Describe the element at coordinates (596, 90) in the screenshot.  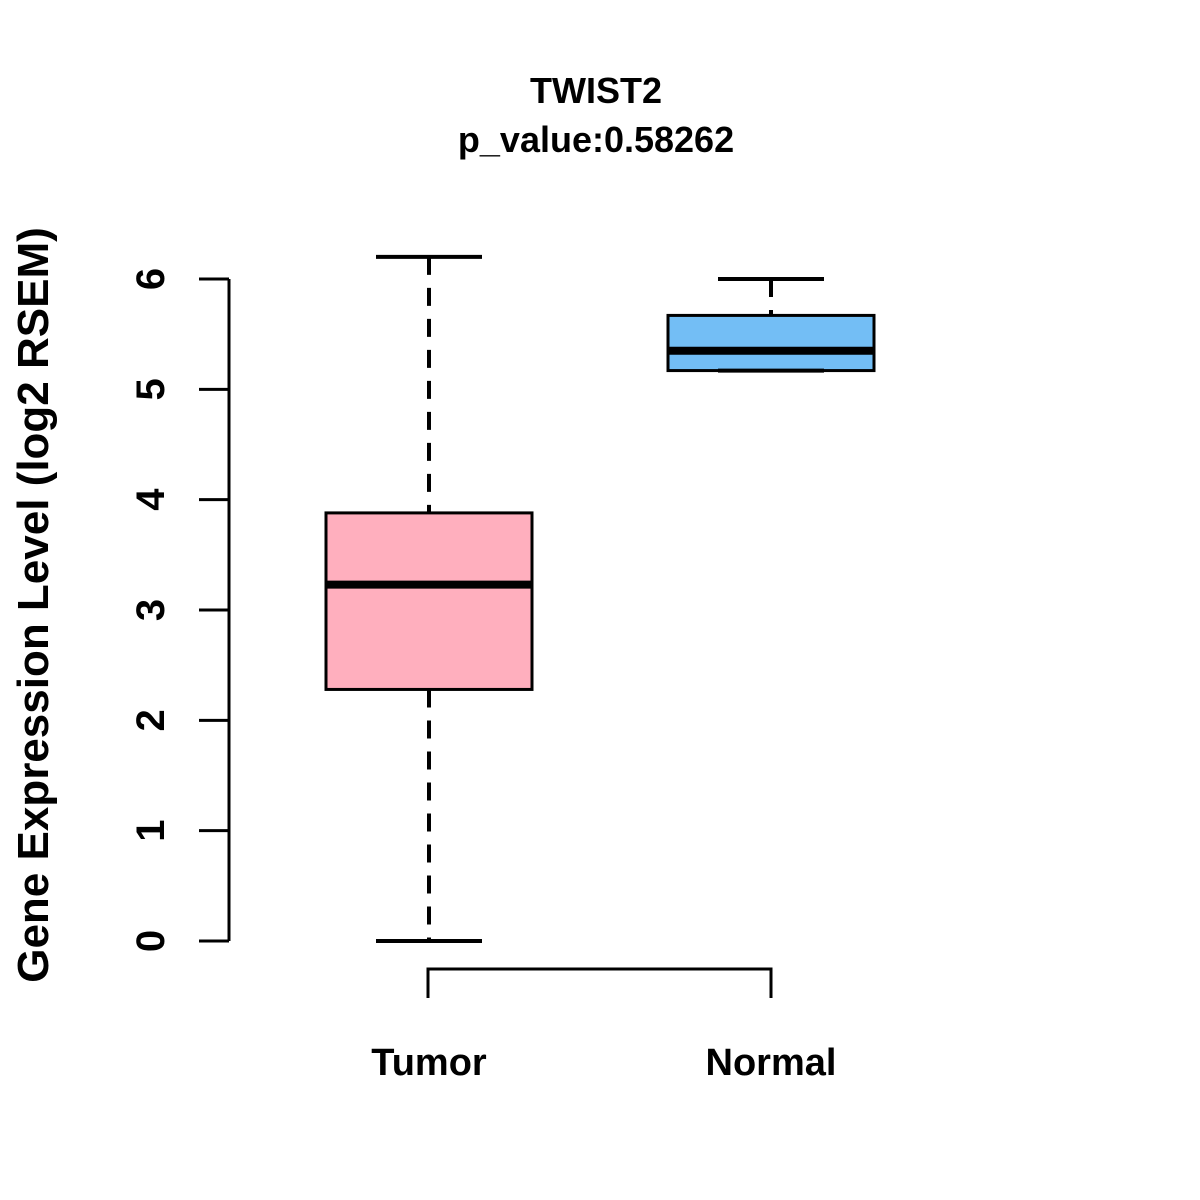
I see `chart-title: TWIST2` at that location.